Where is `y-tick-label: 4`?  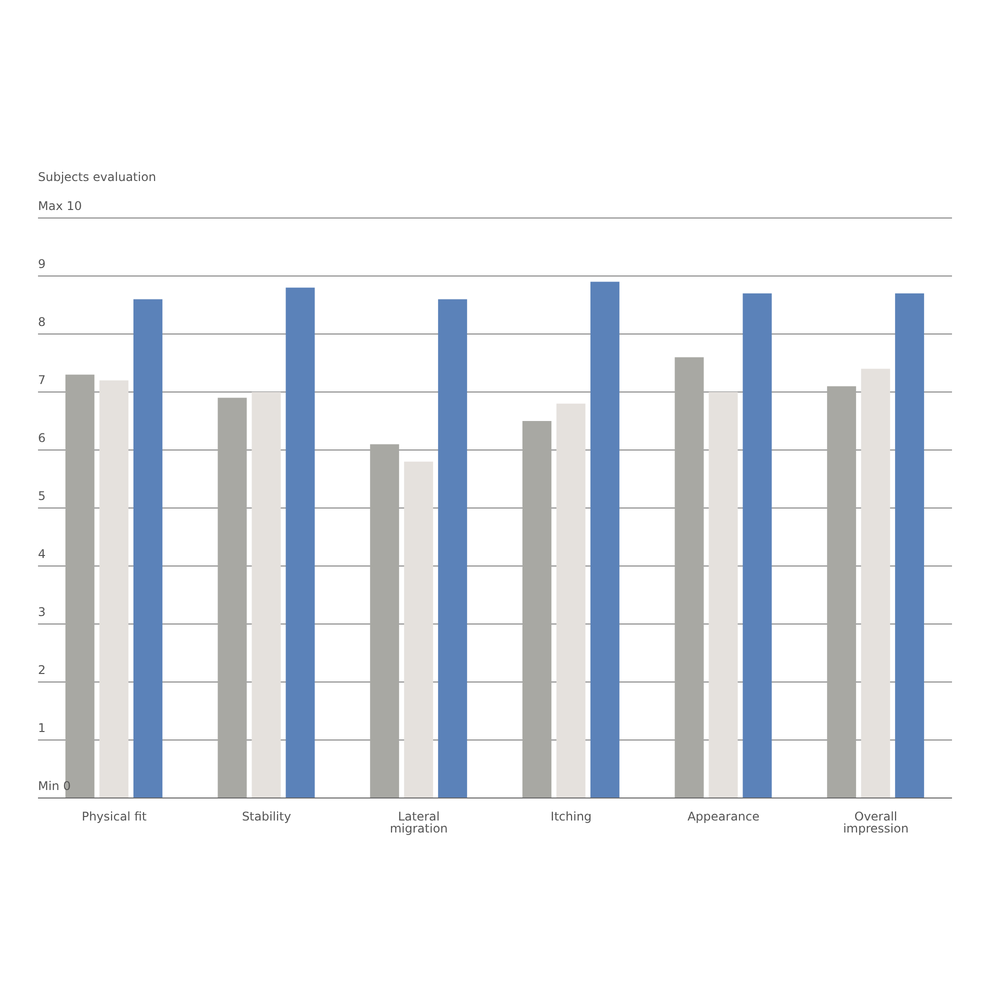 y-tick-label: 4 is located at coordinates (42, 554).